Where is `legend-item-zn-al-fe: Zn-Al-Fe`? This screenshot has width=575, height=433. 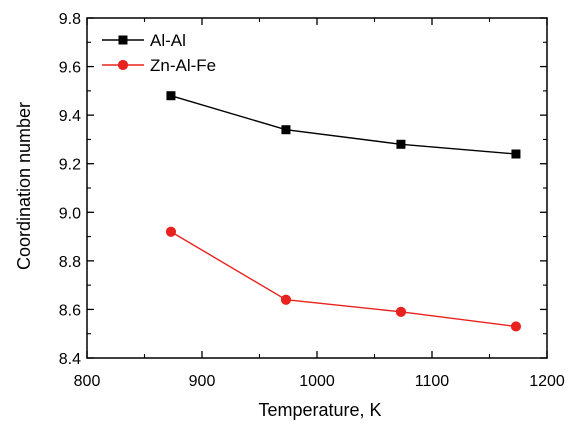
legend-item-zn-al-fe: Zn-Al-Fe is located at coordinates (159, 65).